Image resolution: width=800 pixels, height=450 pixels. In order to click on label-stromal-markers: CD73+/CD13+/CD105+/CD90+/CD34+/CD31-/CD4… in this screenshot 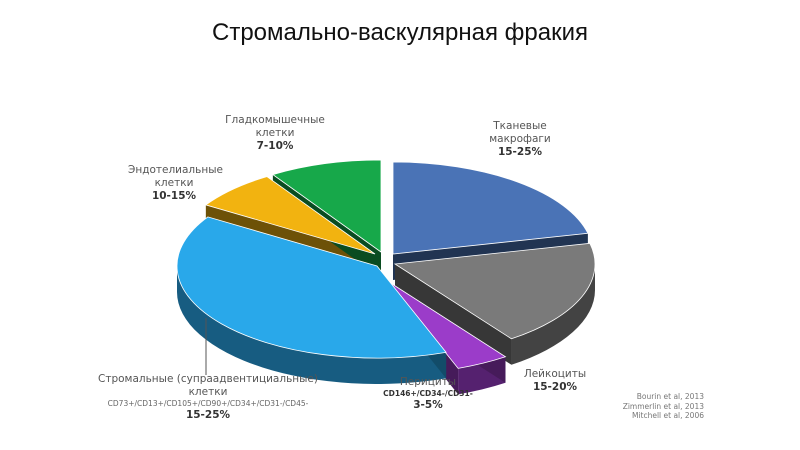, I will do `click(208, 403)`.